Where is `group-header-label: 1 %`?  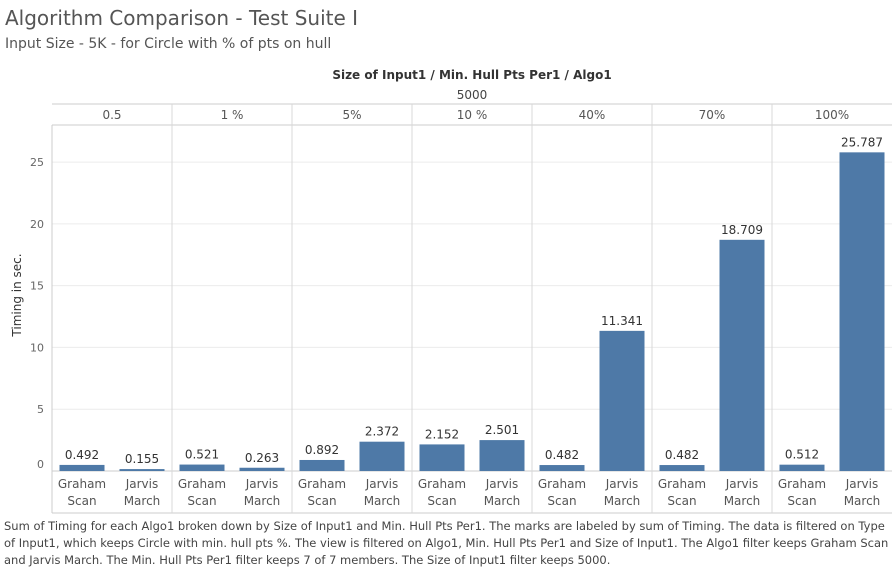
group-header-label: 1 % is located at coordinates (232, 115).